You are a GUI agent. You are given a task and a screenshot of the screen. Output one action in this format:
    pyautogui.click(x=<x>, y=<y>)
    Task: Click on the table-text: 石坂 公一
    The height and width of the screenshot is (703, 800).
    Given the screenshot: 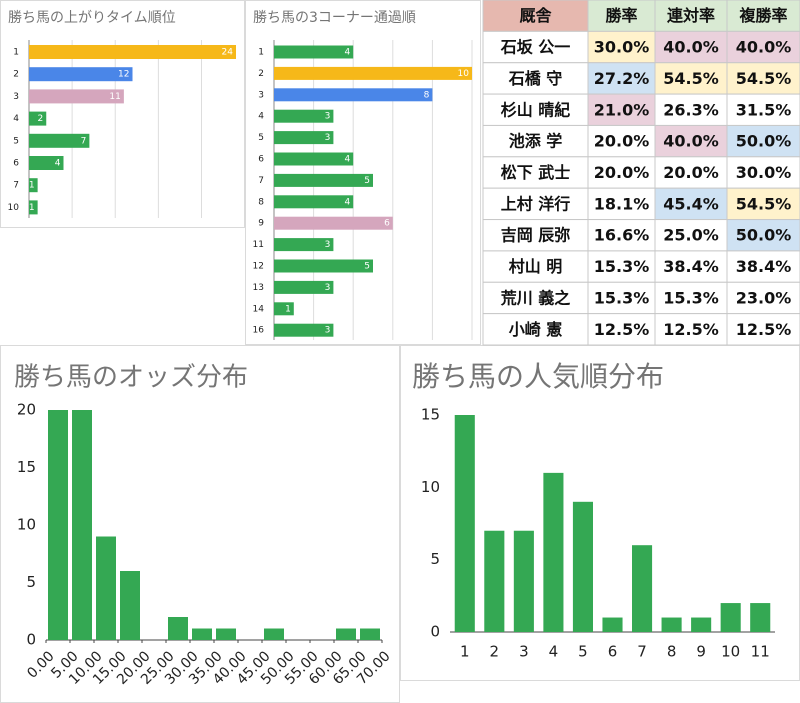 What is the action you would take?
    pyautogui.click(x=535, y=47)
    